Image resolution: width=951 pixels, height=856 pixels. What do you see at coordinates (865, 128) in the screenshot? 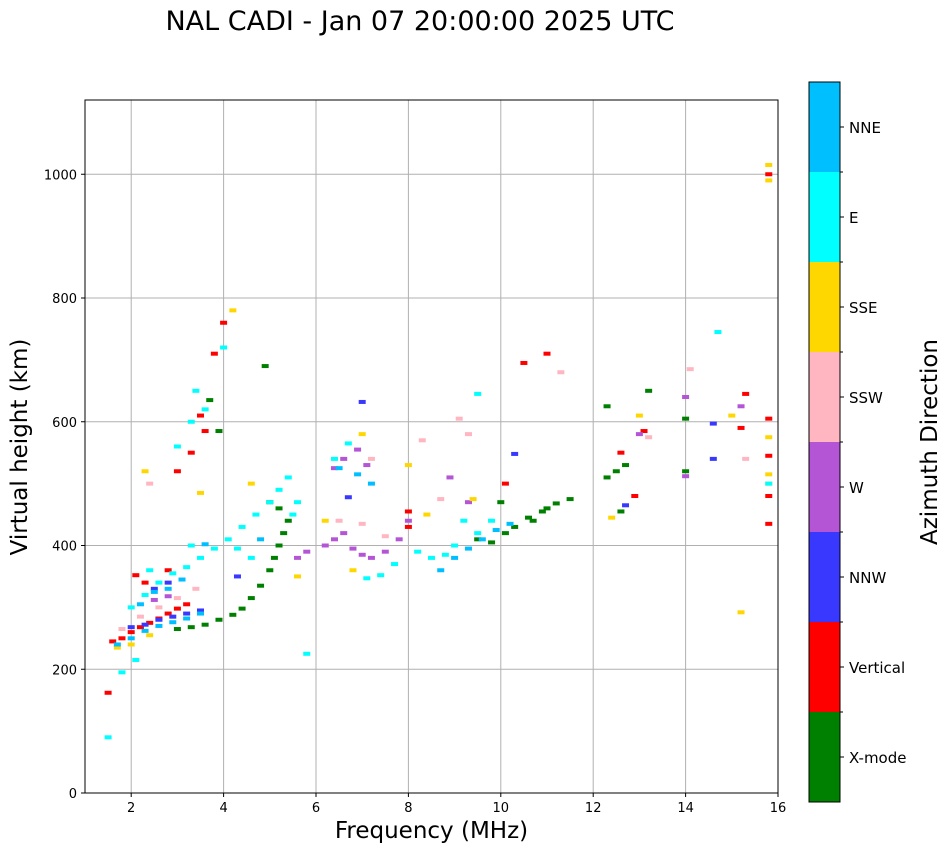
I see `colorbar-tick-label: NNE` at bounding box center [865, 128].